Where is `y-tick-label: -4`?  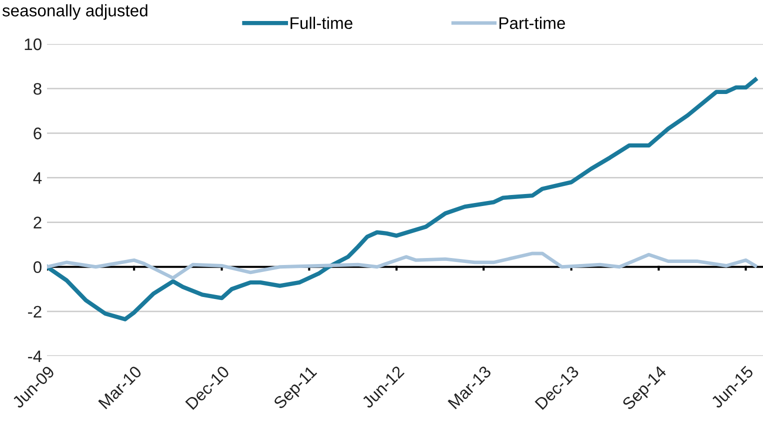 y-tick-label: -4 is located at coordinates (35, 356).